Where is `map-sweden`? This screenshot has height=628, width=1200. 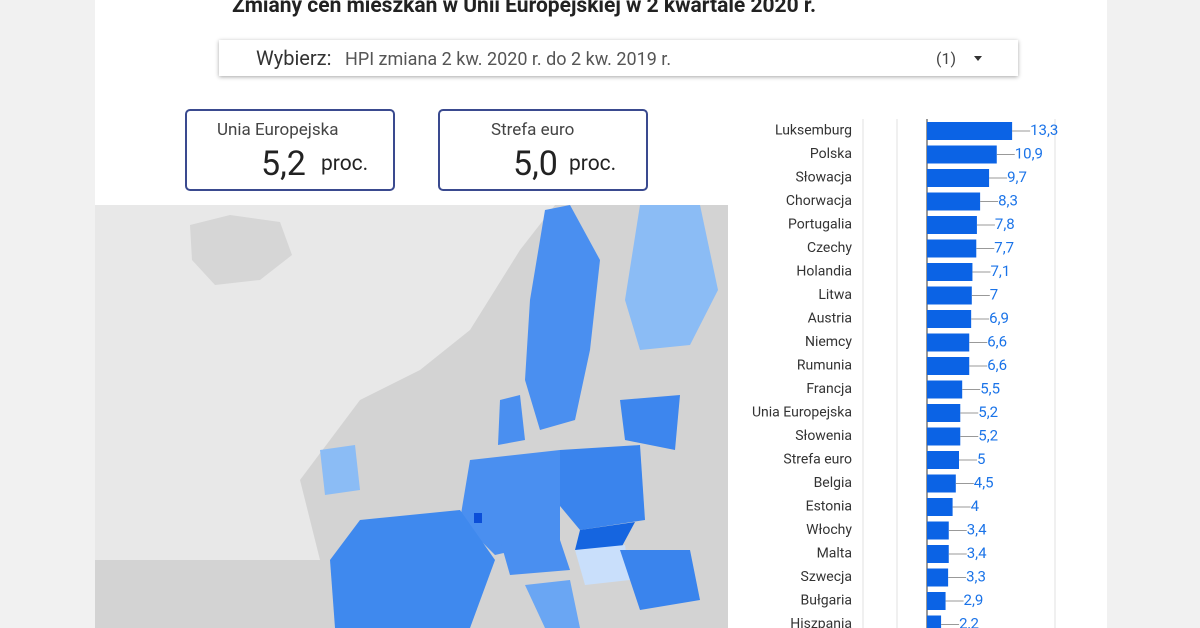 map-sweden is located at coordinates (562, 317).